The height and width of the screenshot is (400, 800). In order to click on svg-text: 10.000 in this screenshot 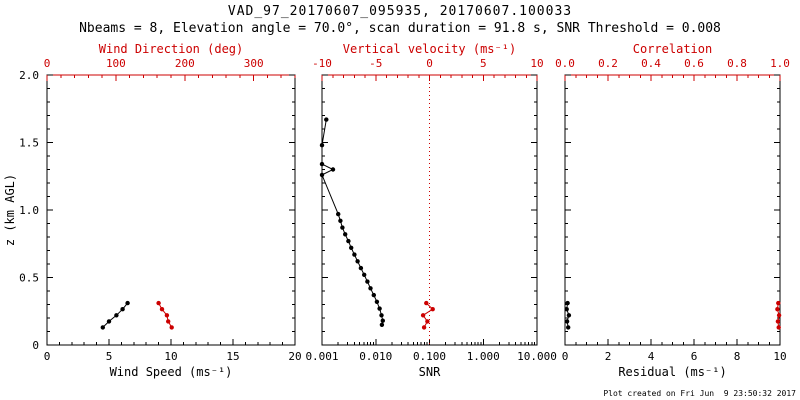, I will do `click(537, 356)`.